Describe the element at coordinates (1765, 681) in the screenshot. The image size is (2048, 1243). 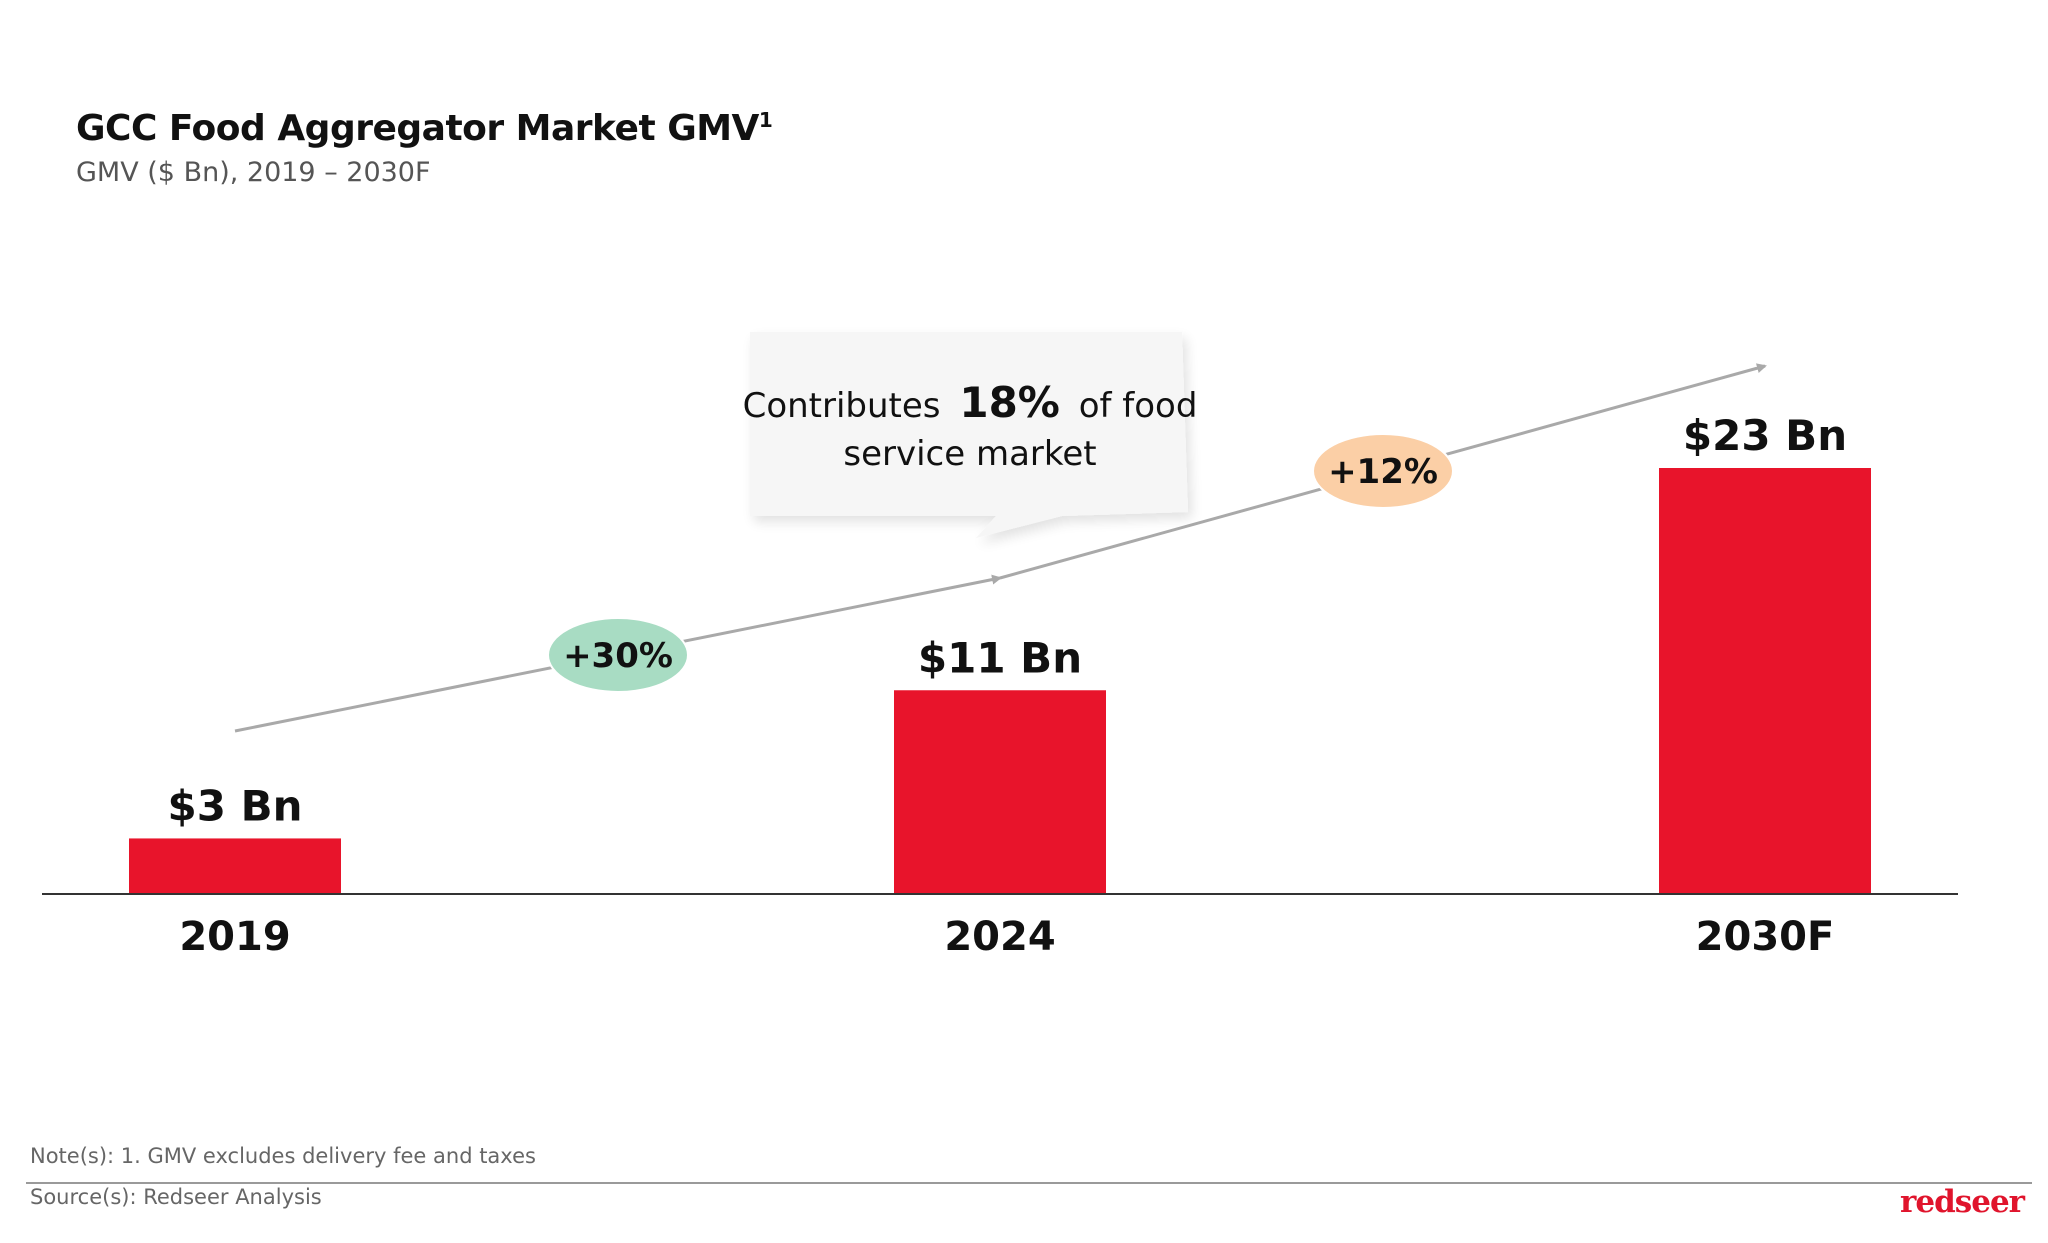
I see `bar-2030f` at that location.